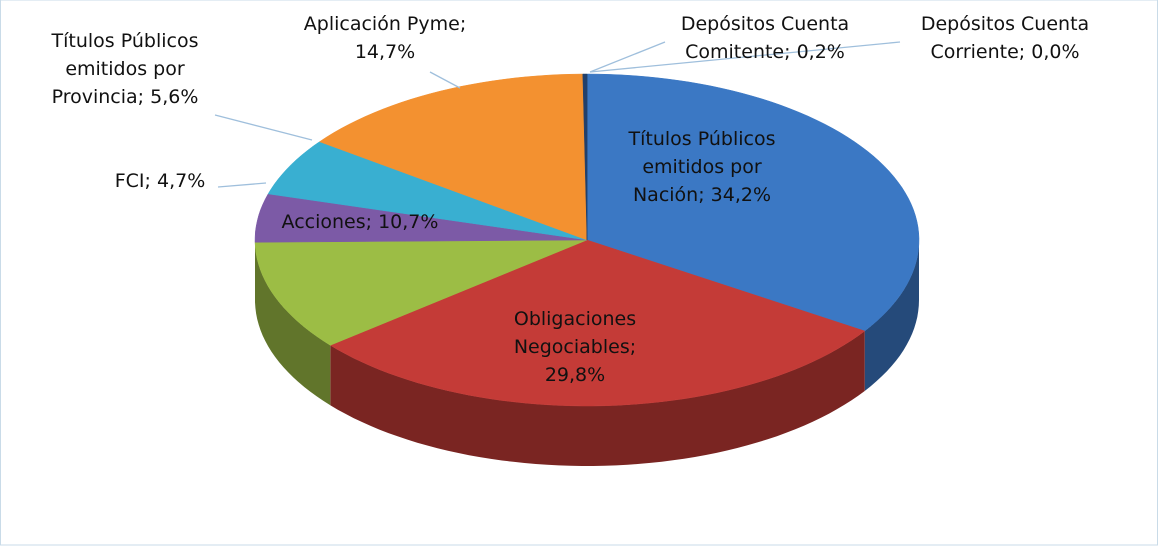 This screenshot has height=546, width=1159. I want to click on label-line: Comitente, so click(734, 52).